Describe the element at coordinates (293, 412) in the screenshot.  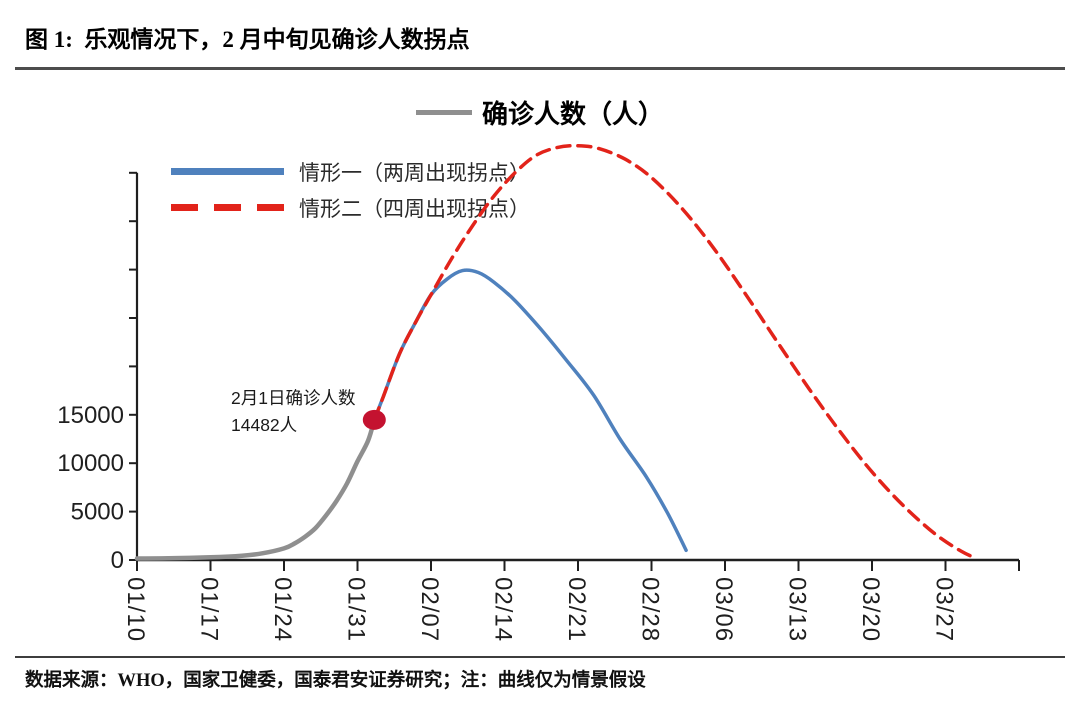
I see `annotation-feb1: 2月1日确诊人数 14482人` at that location.